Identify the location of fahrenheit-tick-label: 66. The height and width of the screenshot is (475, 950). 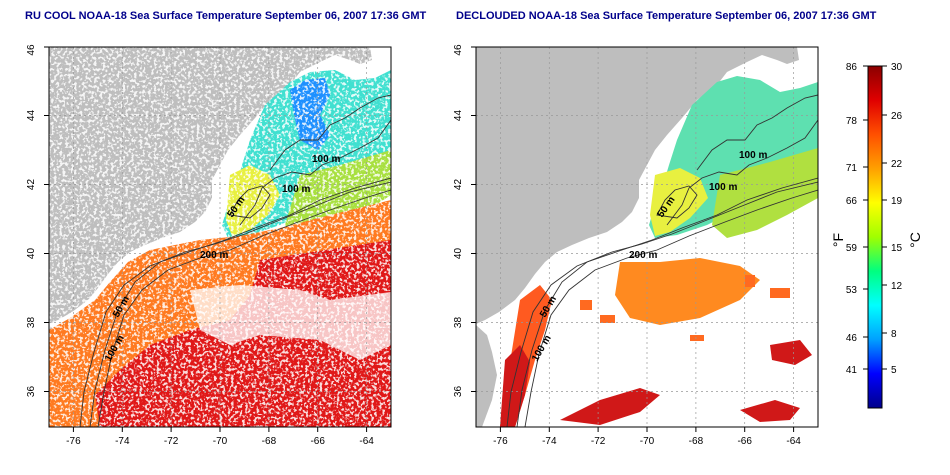
(852, 201).